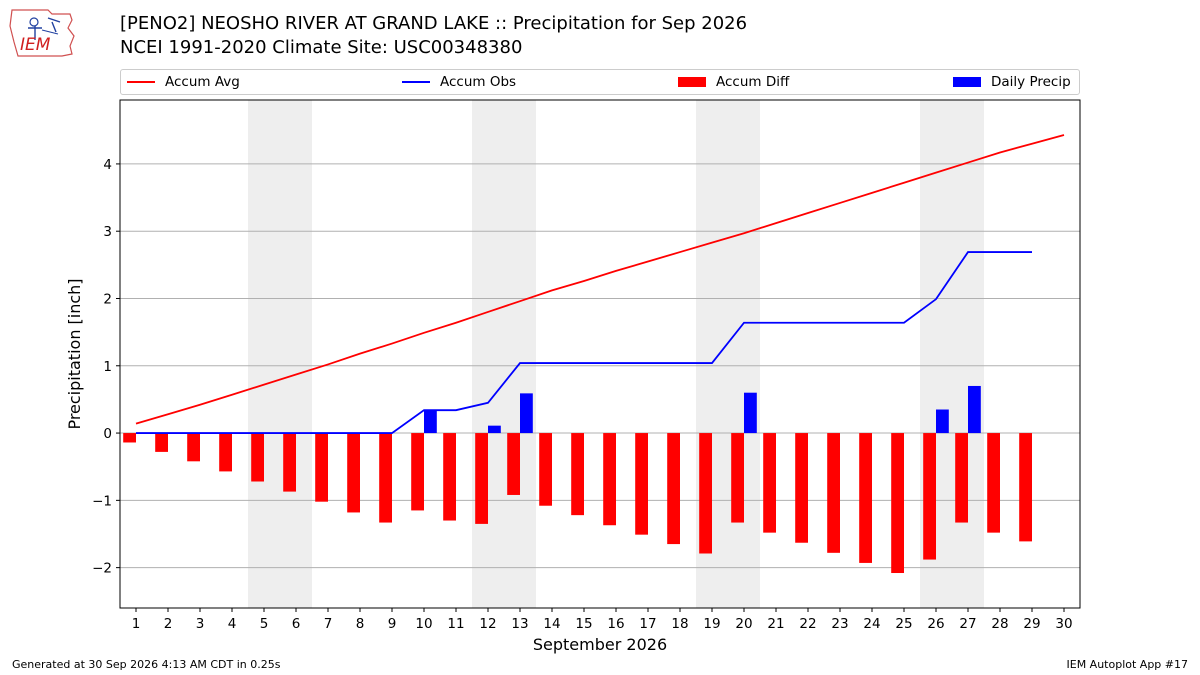  I want to click on xtick-label: 8, so click(360, 624).